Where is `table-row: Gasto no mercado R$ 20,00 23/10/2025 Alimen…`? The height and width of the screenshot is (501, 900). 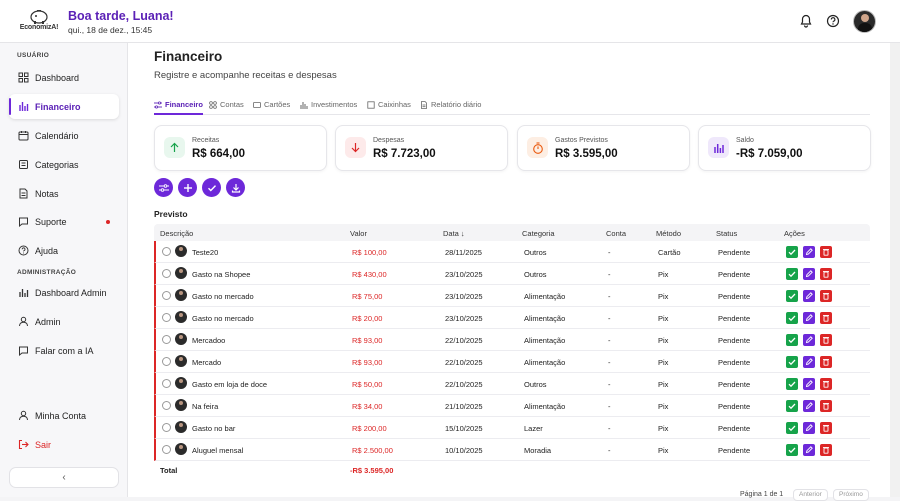
table-row: Gasto no mercado R$ 20,00 23/10/2025 Alimen… is located at coordinates (512, 318).